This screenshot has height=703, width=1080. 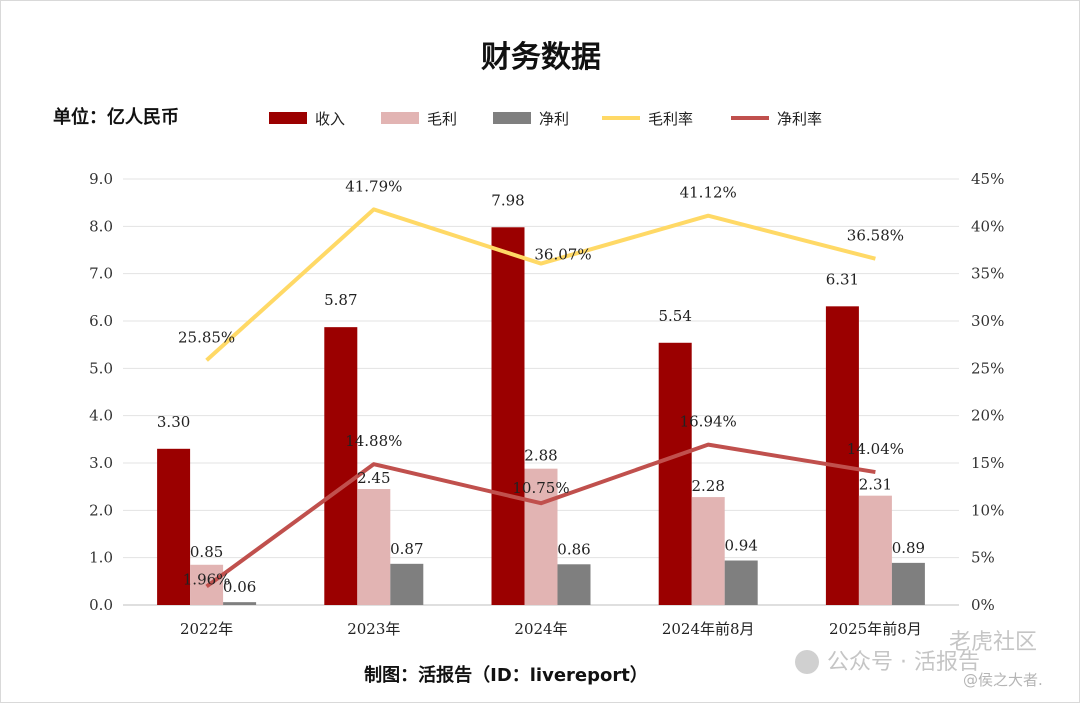 What do you see at coordinates (540, 284) in the screenshot?
I see `line-毛利率` at bounding box center [540, 284].